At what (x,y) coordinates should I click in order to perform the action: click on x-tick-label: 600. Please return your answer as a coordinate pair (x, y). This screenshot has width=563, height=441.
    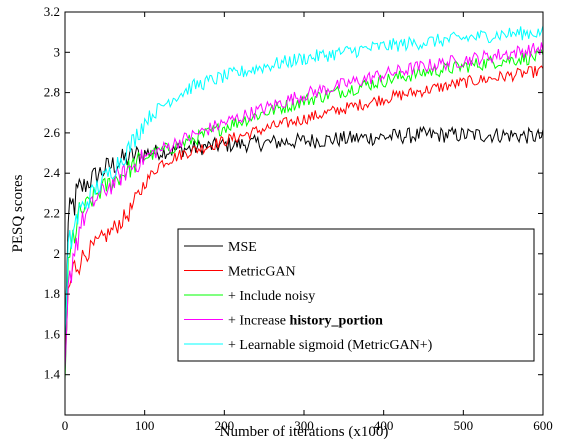
    Looking at the image, I should click on (543, 425).